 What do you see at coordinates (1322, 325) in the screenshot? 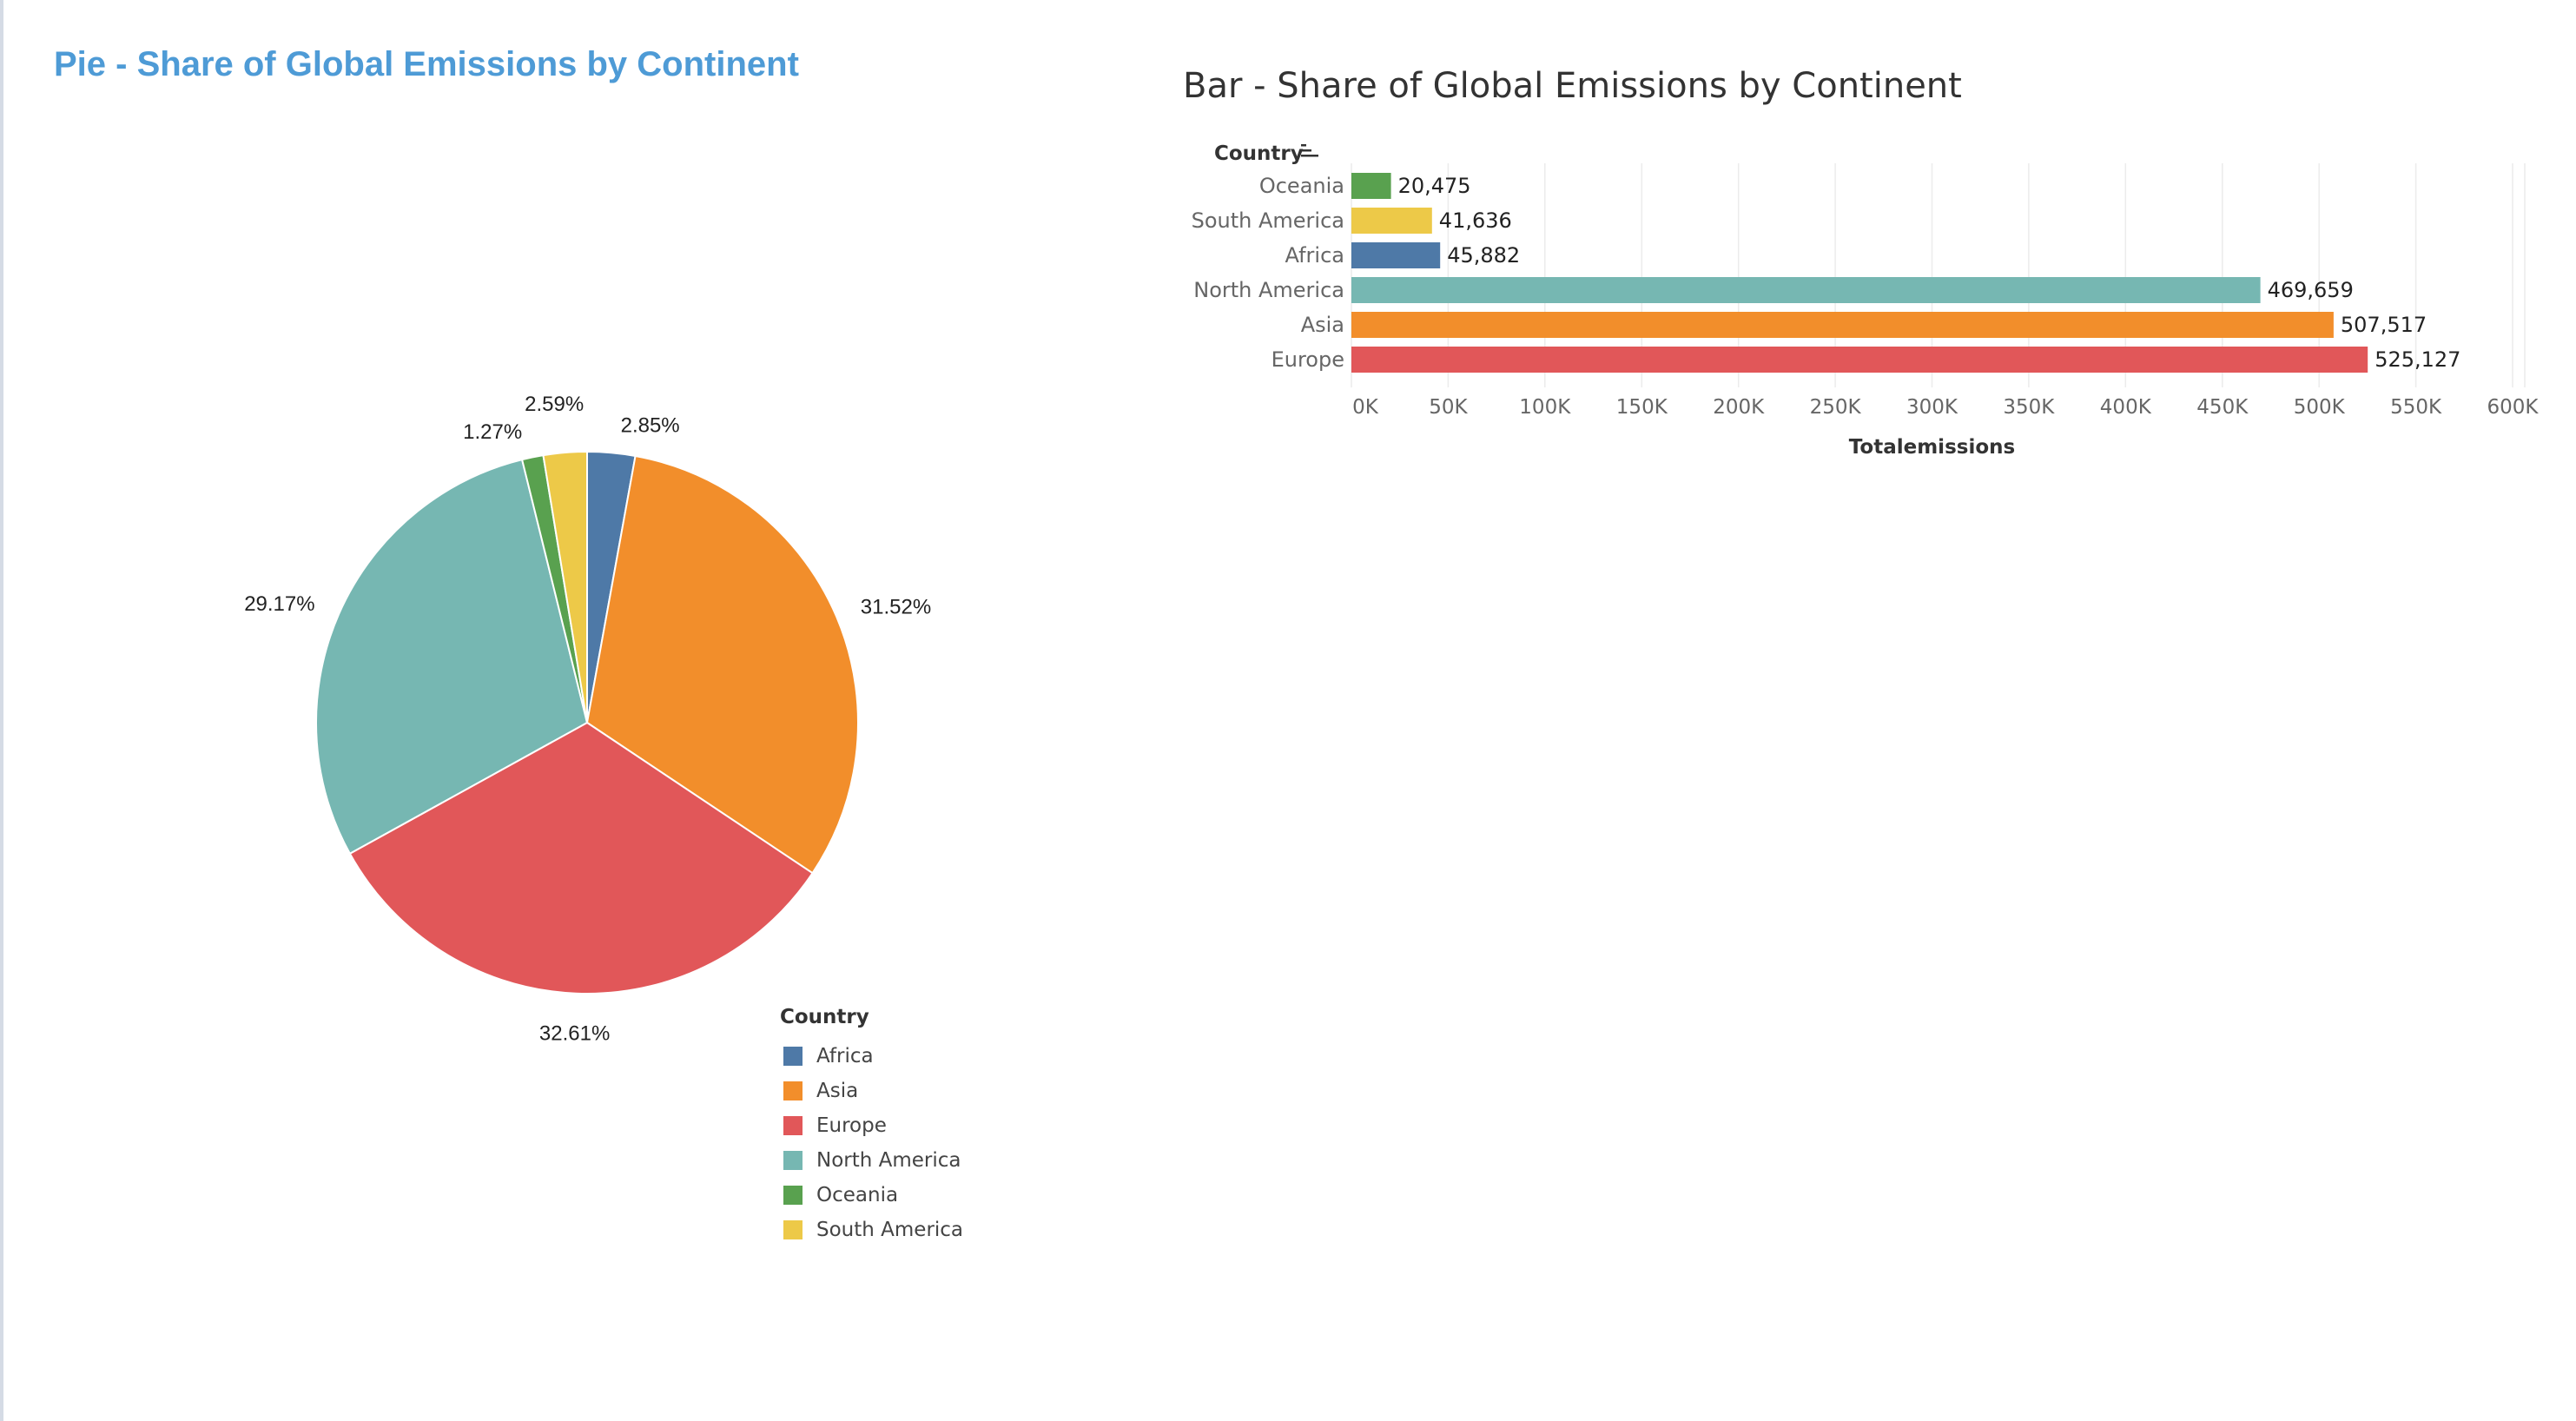
I see `y-category-label: Asia` at bounding box center [1322, 325].